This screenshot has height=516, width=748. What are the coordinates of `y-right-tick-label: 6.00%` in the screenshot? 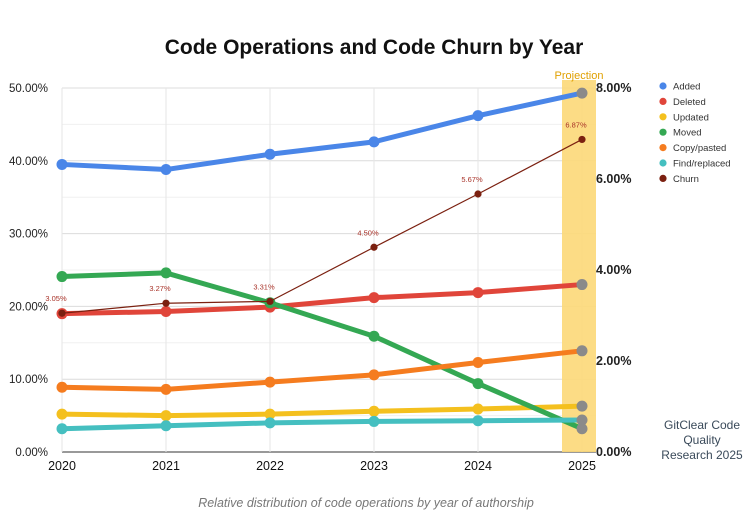 It's located at (613, 179).